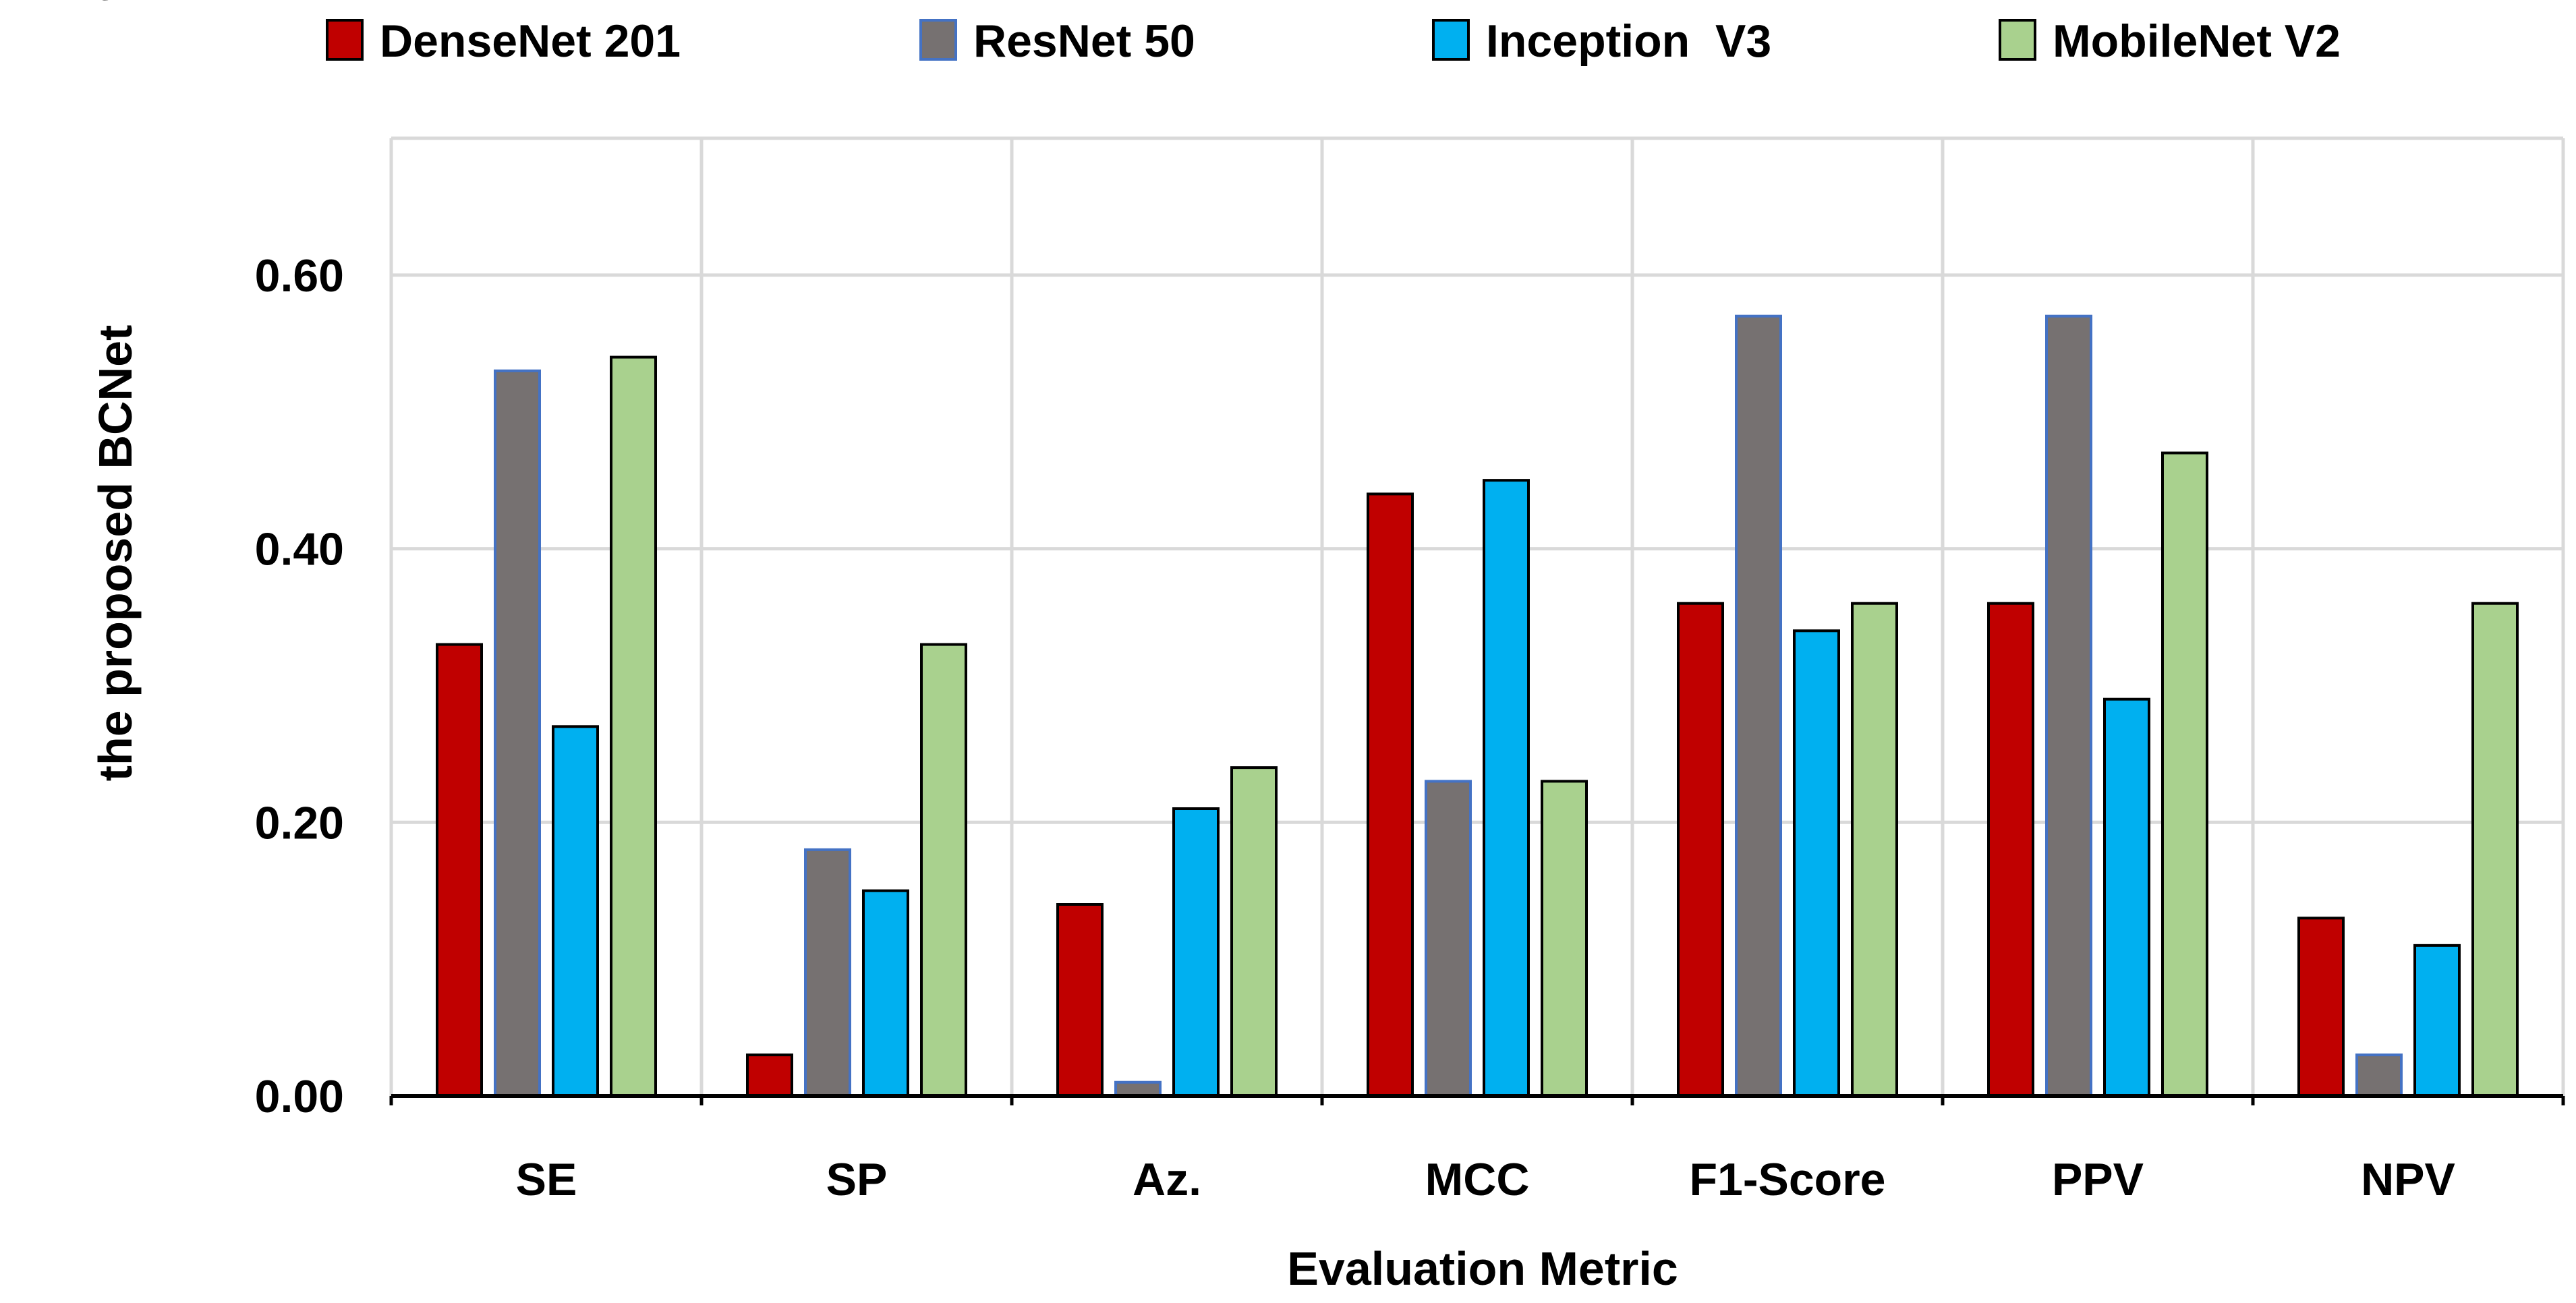 The height and width of the screenshot is (1303, 2576). Describe the element at coordinates (2098, 1179) in the screenshot. I see `x-category-label: PPV` at that location.